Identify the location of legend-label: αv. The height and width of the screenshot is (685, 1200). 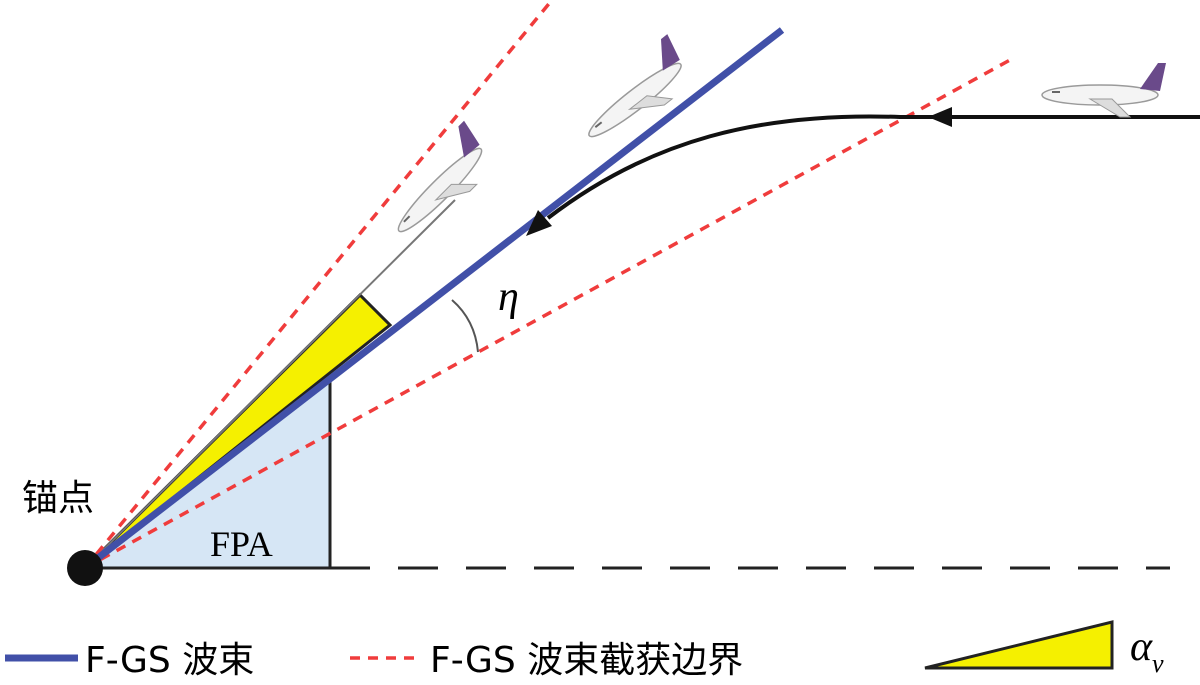
(1147, 651).